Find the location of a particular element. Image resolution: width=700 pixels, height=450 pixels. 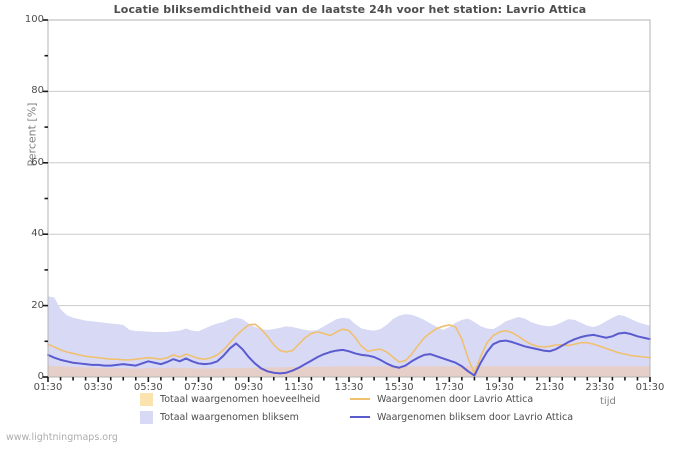

y-tick-label: 60 is located at coordinates (37, 162).